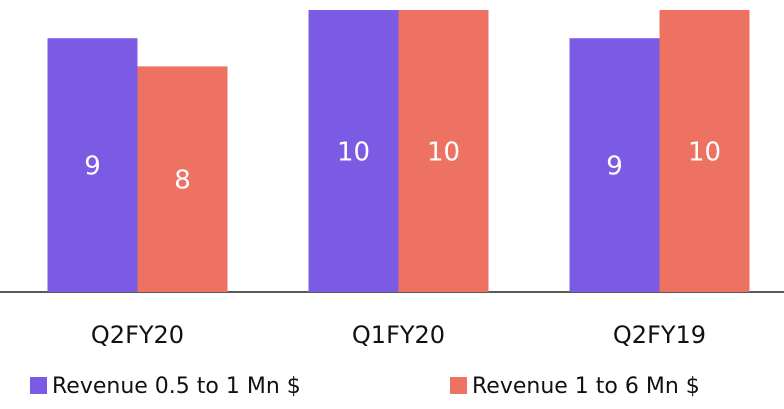  Describe the element at coordinates (137, 335) in the screenshot. I see `x-tick-label: Q2FY20` at that location.